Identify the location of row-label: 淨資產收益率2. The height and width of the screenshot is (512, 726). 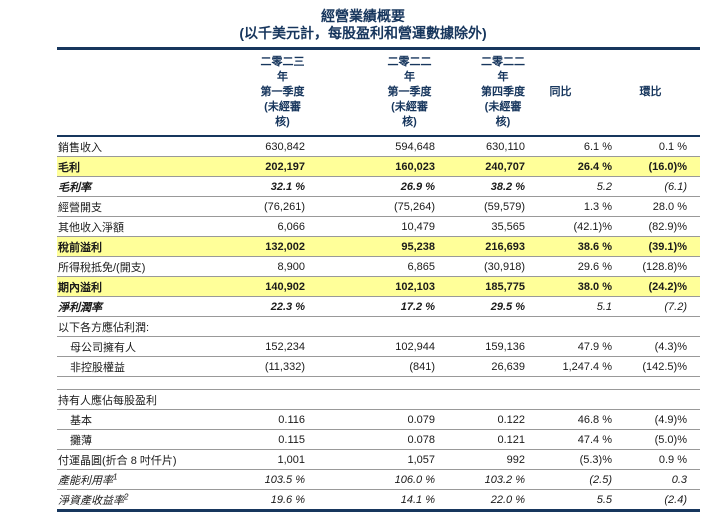
(136, 500).